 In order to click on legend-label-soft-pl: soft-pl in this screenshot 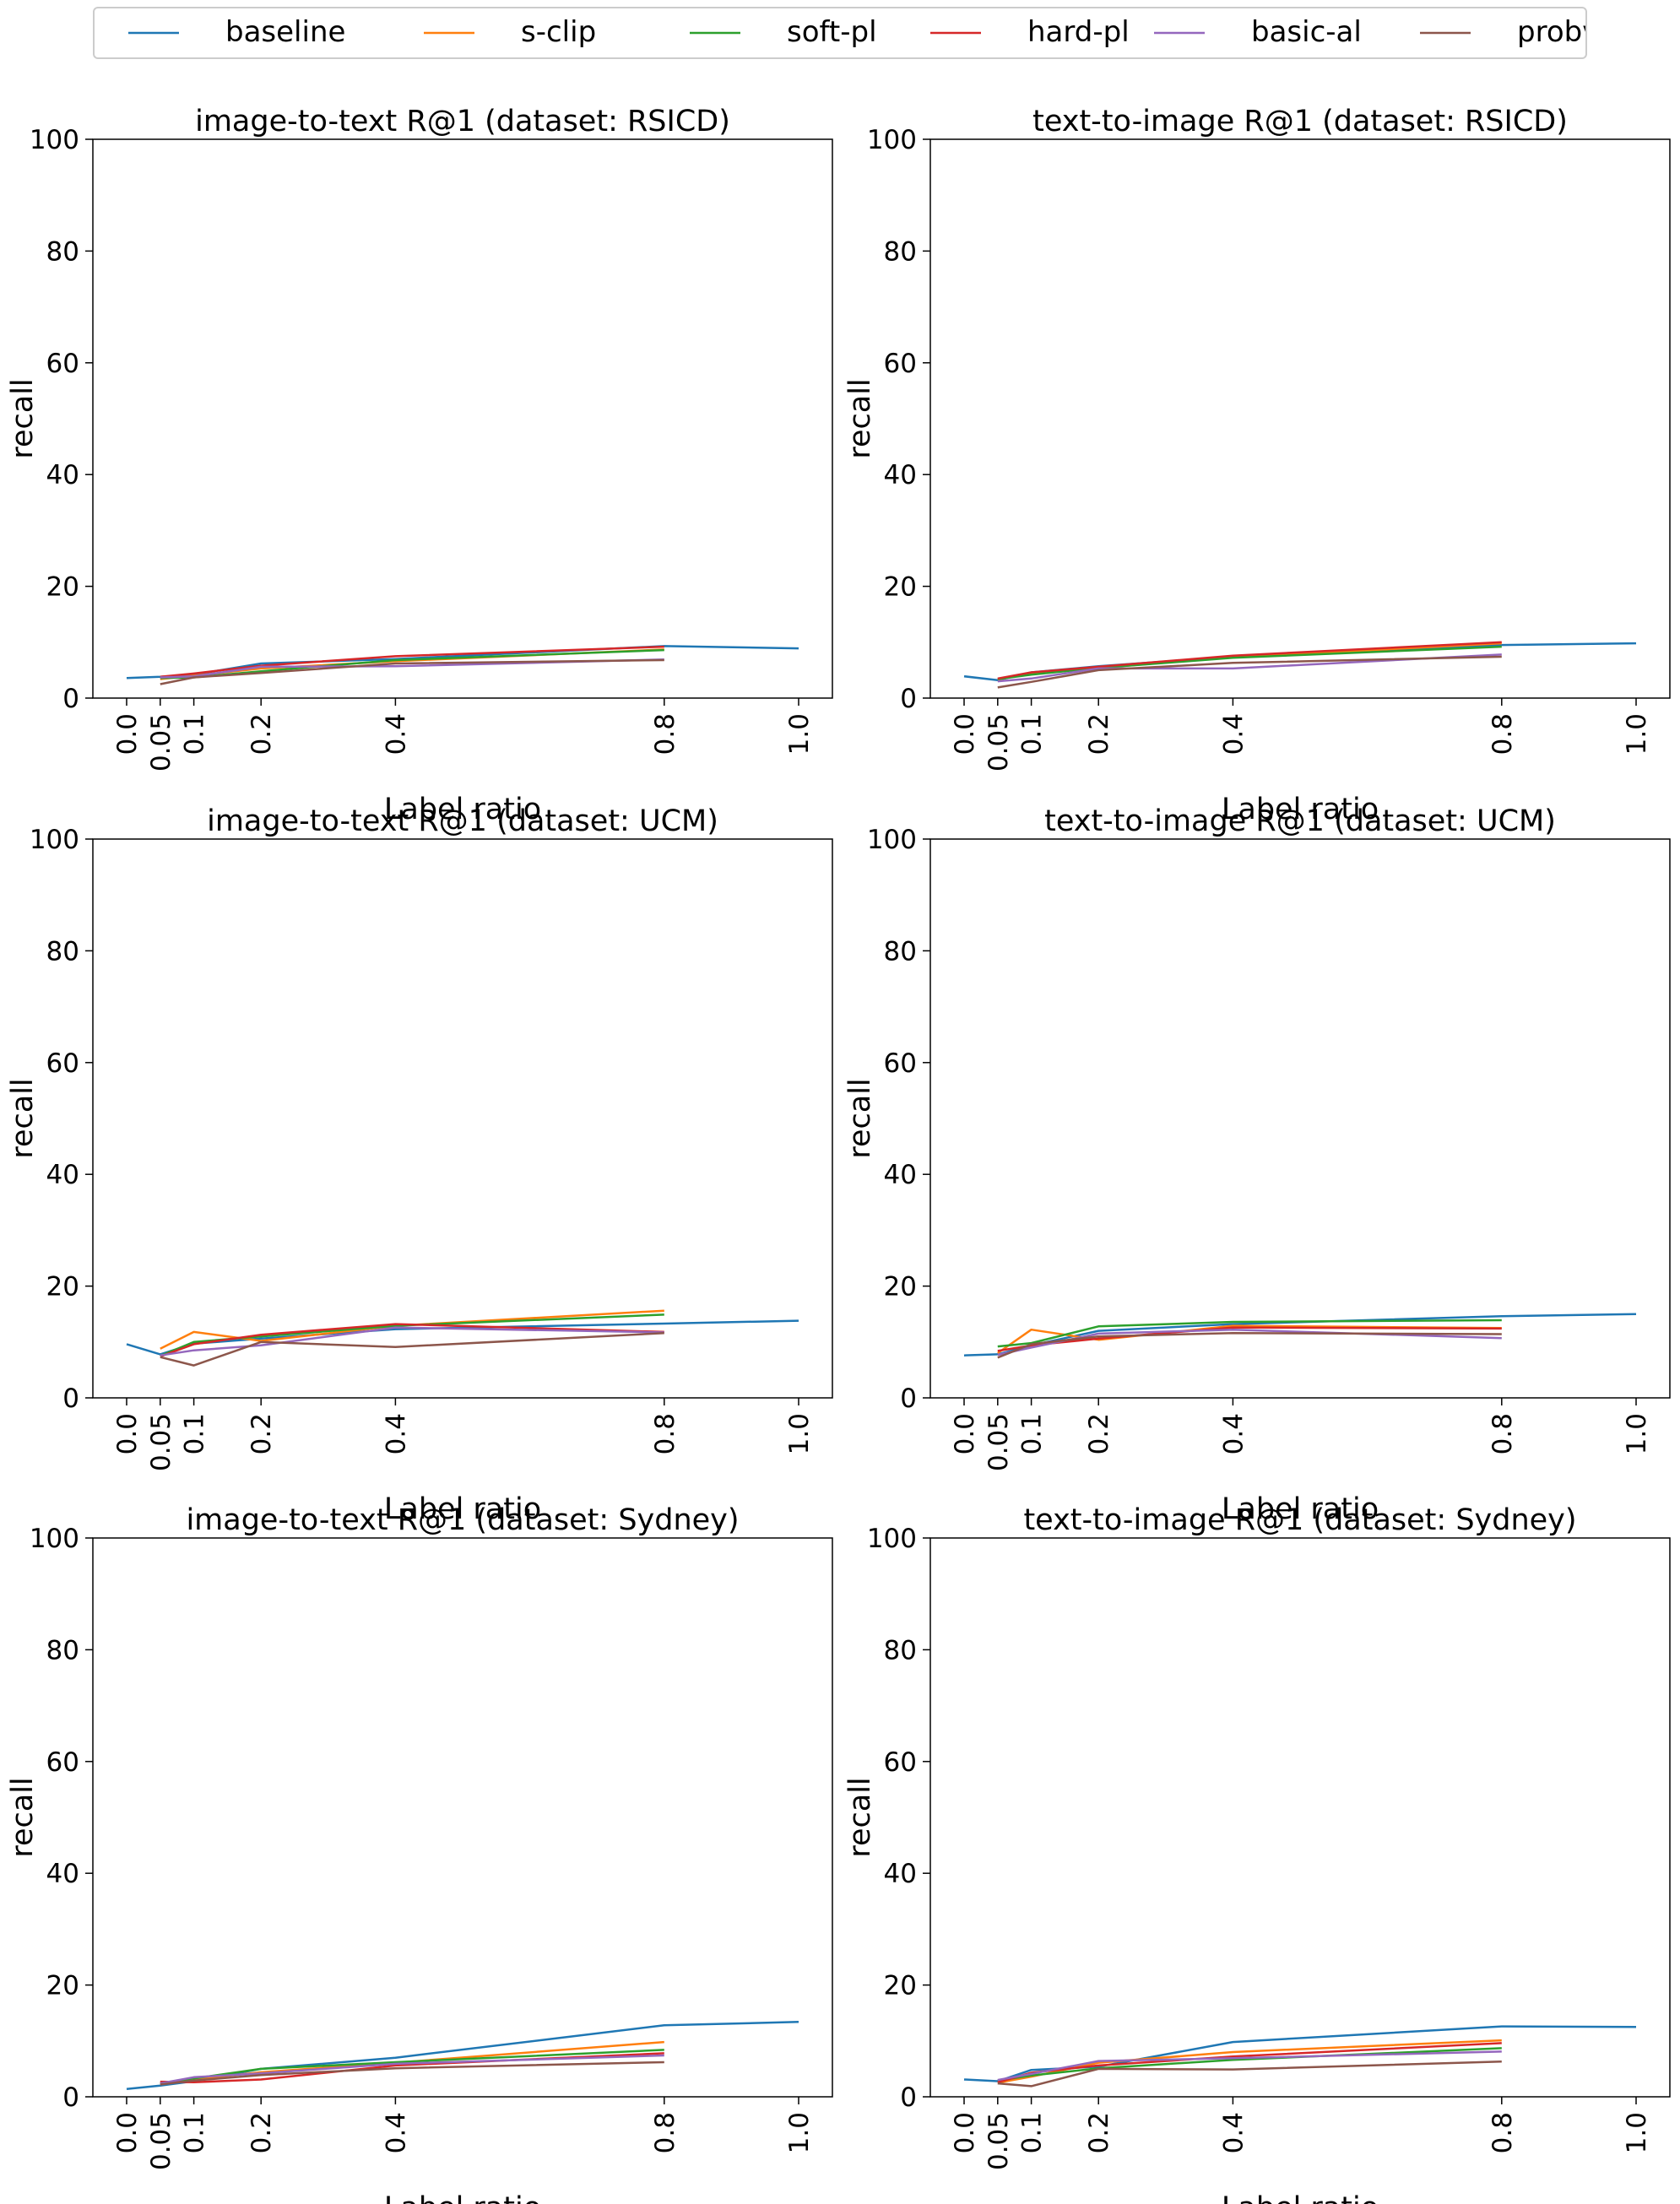, I will do `click(832, 32)`.